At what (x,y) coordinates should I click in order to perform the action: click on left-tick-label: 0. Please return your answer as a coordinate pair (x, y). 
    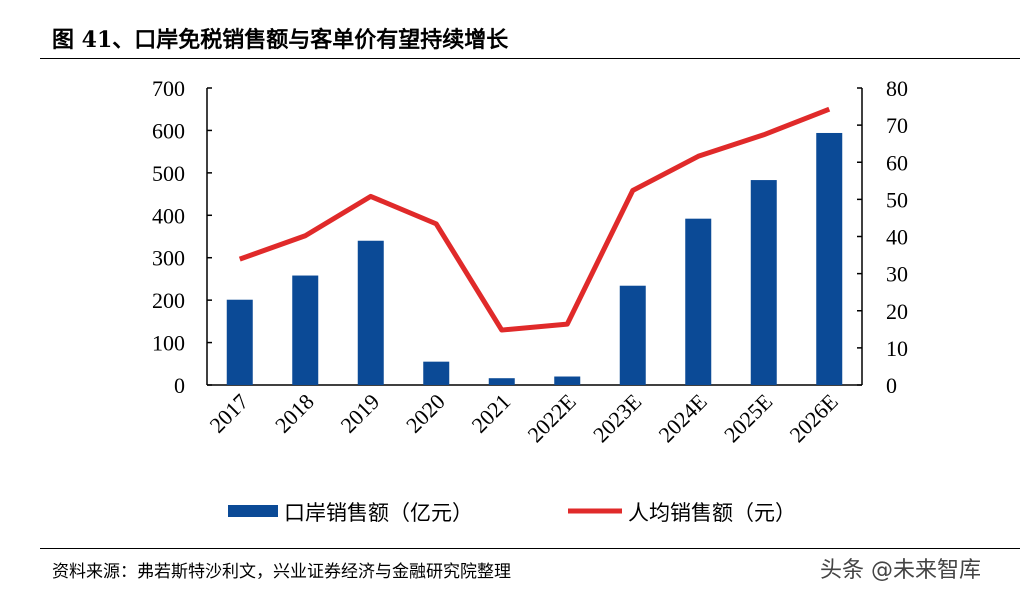
    Looking at the image, I should click on (179, 385).